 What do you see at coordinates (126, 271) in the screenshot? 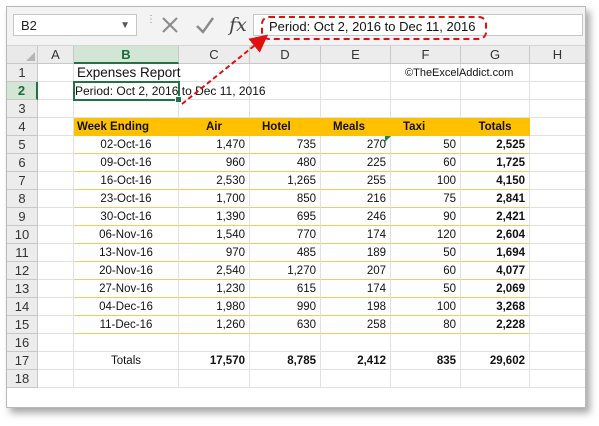
I see `week-ending-cell: 20-Nov-16` at bounding box center [126, 271].